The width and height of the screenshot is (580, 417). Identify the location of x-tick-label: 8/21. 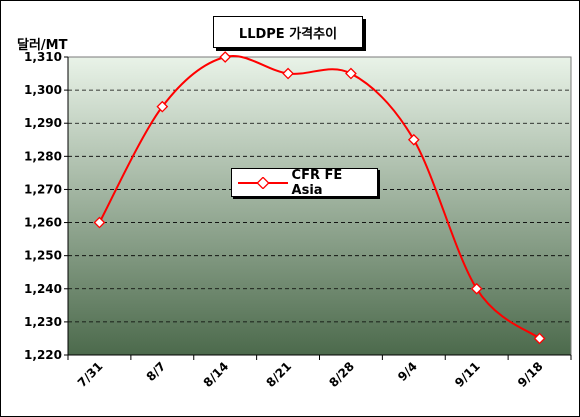
(278, 374).